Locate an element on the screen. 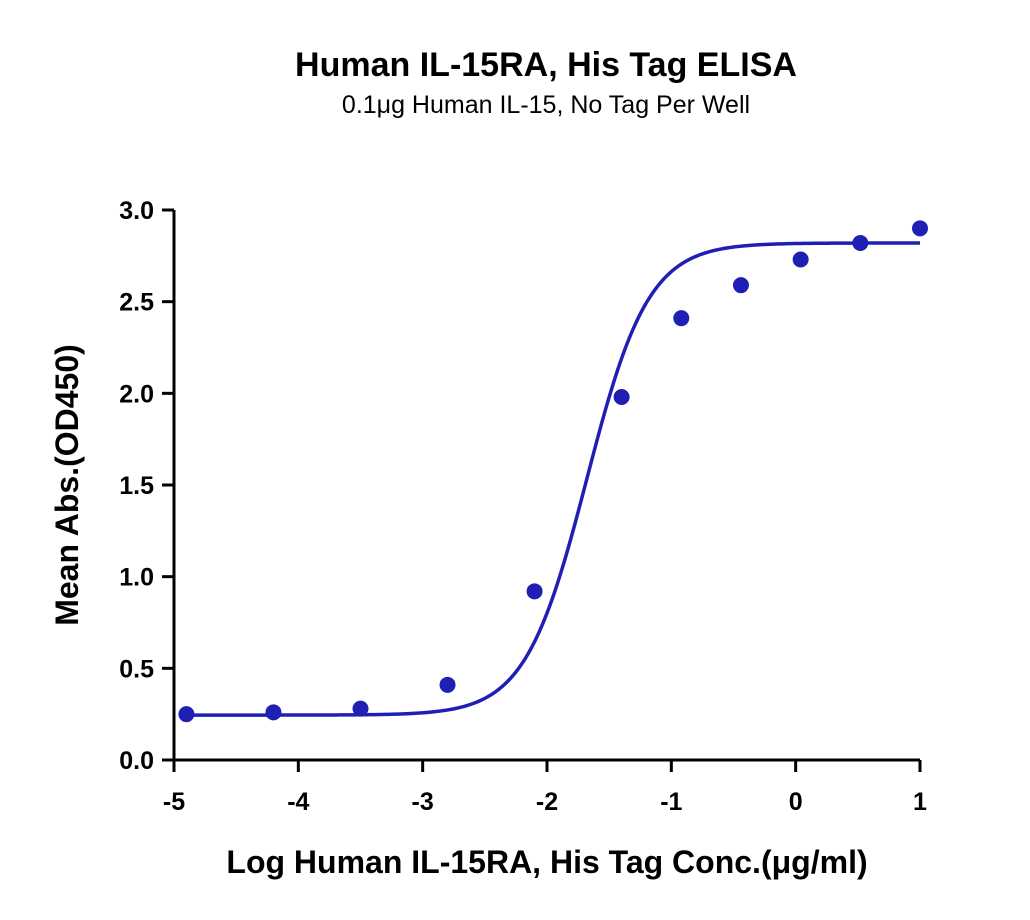 Image resolution: width=1030 pixels, height=920 pixels. y-axis-ticks: 0.0 0.5 1.0 1.5 2.0 2.5 3.0 is located at coordinates (146, 486).